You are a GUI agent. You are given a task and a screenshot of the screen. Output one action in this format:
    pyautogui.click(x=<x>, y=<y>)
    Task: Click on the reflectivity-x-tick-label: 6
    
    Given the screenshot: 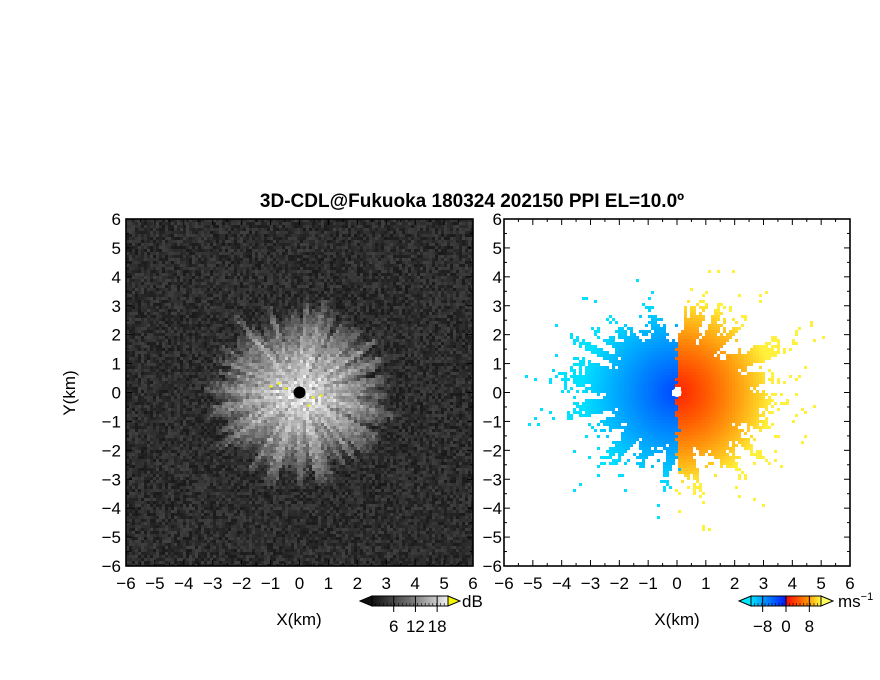 What is the action you would take?
    pyautogui.click(x=472, y=583)
    